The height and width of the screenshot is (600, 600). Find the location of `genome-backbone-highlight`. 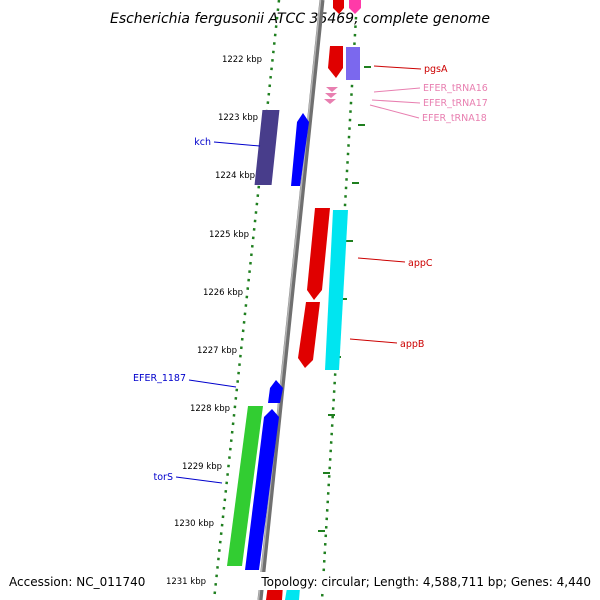

genome-backbone-highlight is located at coordinates (289, 300).